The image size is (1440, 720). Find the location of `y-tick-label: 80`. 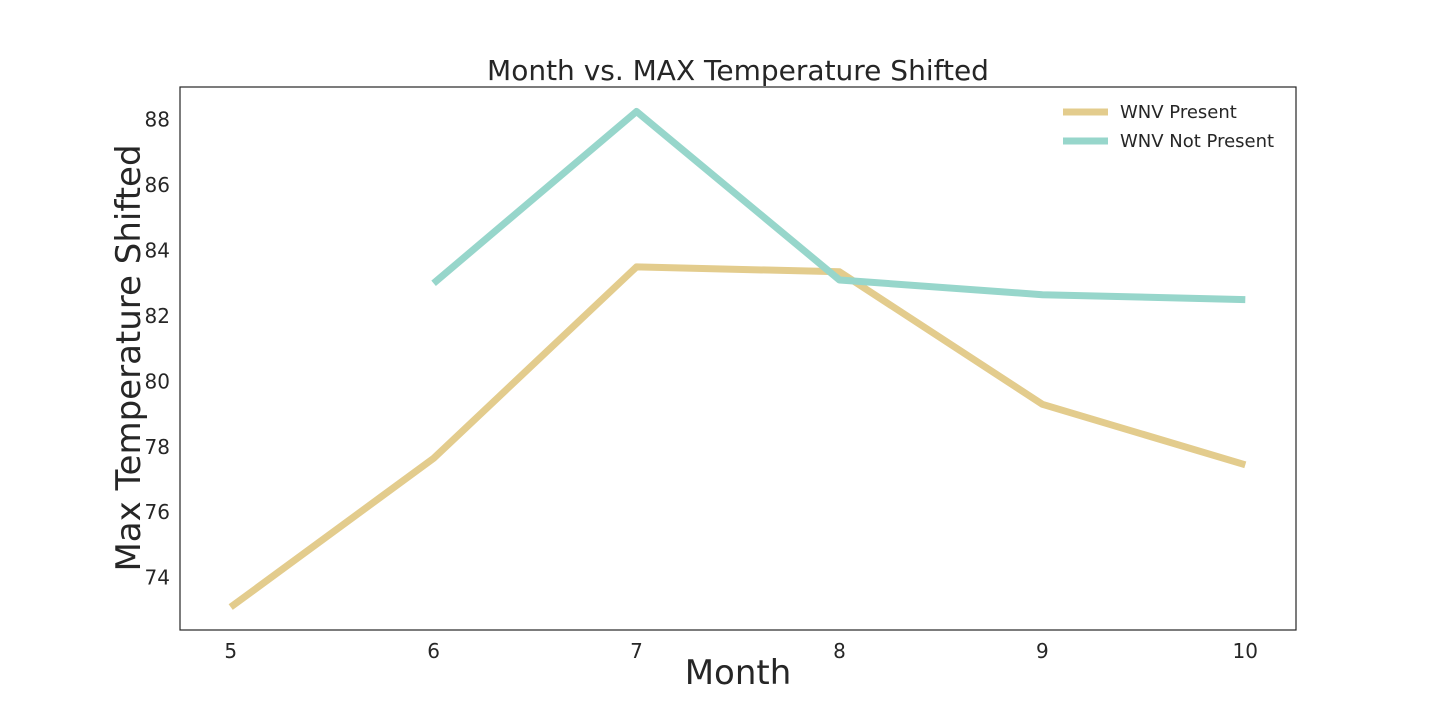

y-tick-label: 80 is located at coordinates (157, 381).